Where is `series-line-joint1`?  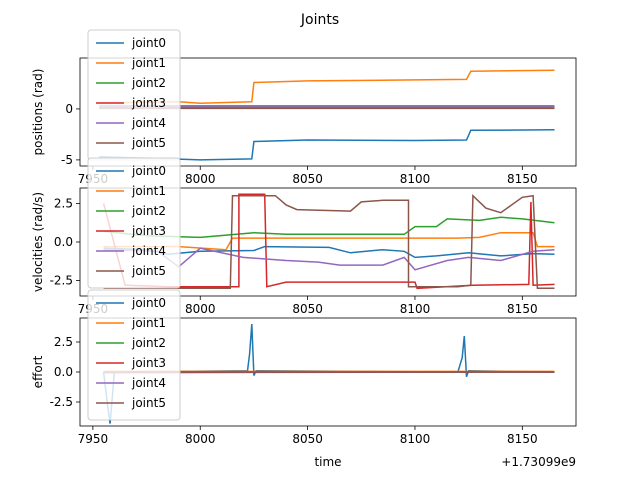
series-line-joint1 is located at coordinates (327, 87).